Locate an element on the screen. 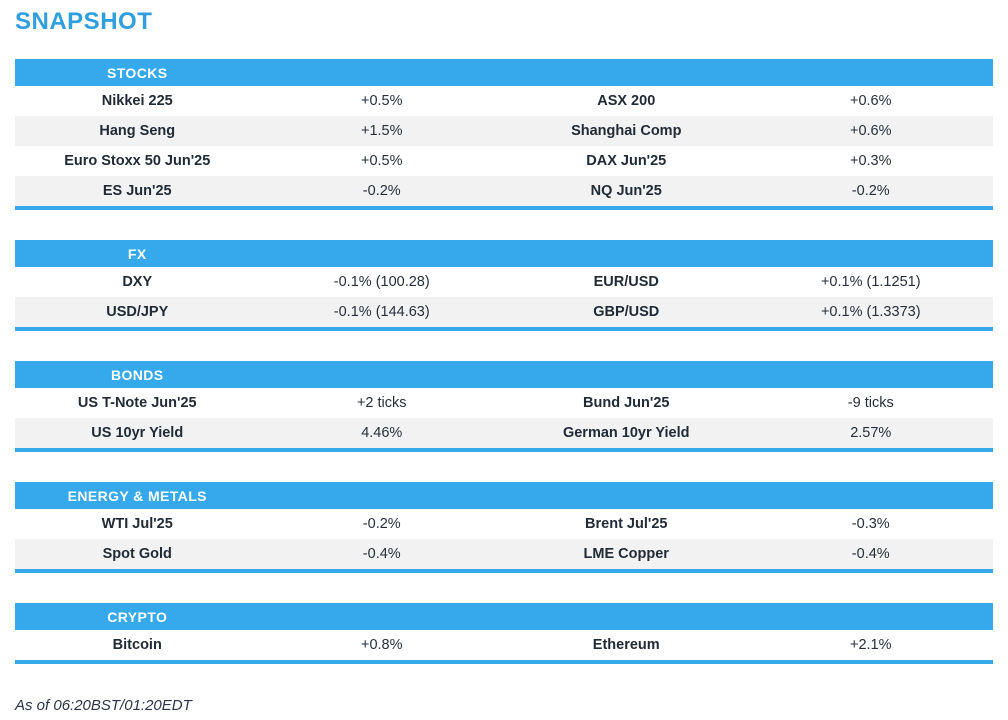 The height and width of the screenshot is (720, 1008). section-label: FX is located at coordinates (137, 253).